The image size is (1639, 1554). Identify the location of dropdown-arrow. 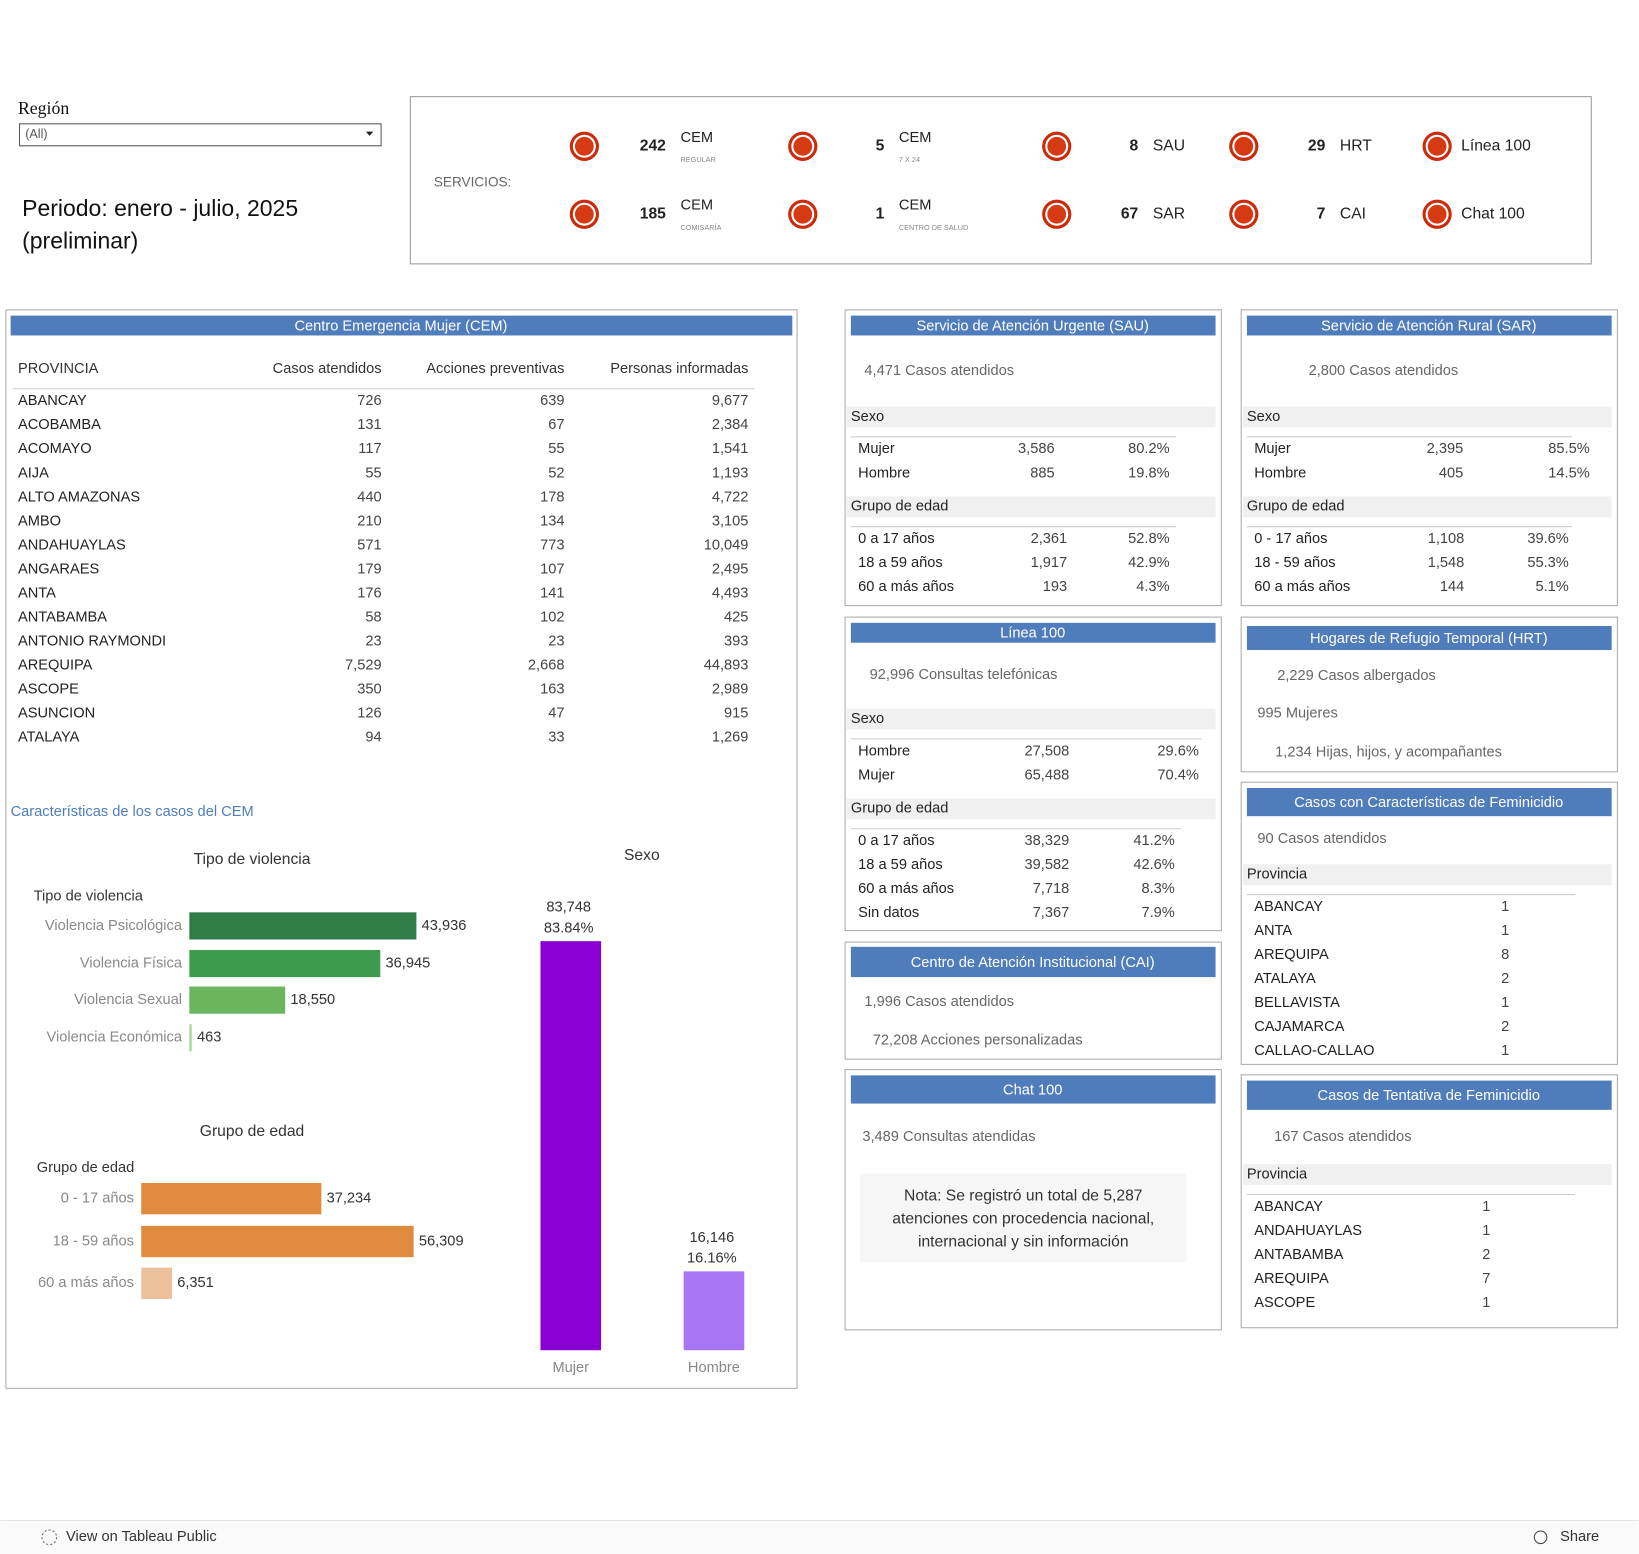
(369, 133).